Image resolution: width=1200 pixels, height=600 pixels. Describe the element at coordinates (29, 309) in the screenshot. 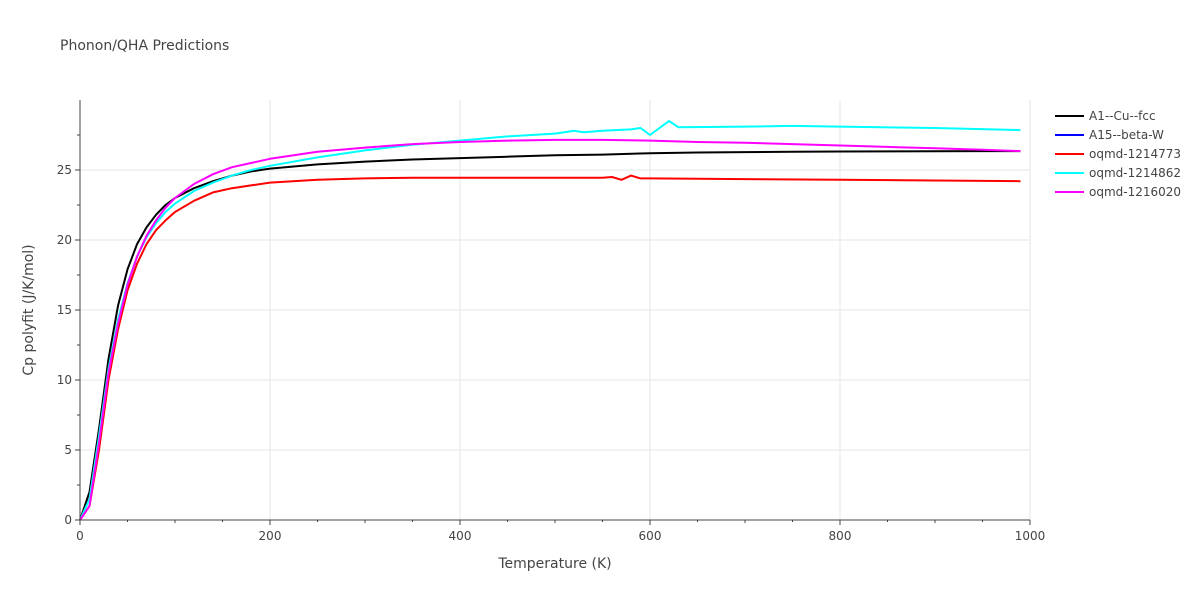

I see `y-axis-title: Cp polyfit (J/K/mol)` at that location.